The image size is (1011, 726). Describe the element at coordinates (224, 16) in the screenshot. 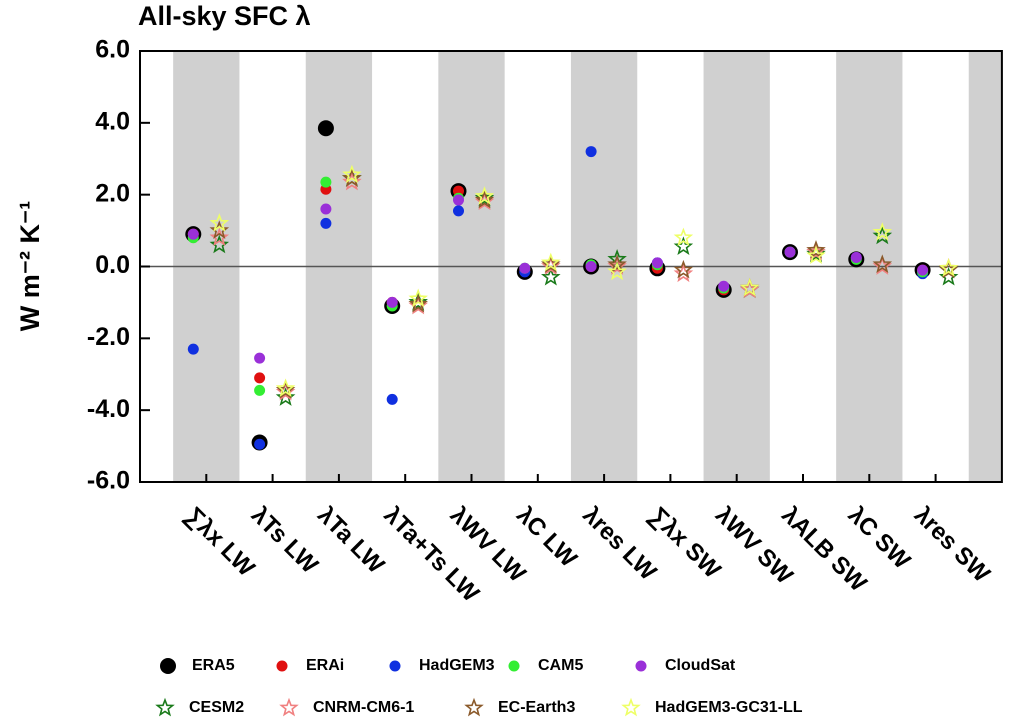

I see `chart-title: All-sky SFC λ` at that location.